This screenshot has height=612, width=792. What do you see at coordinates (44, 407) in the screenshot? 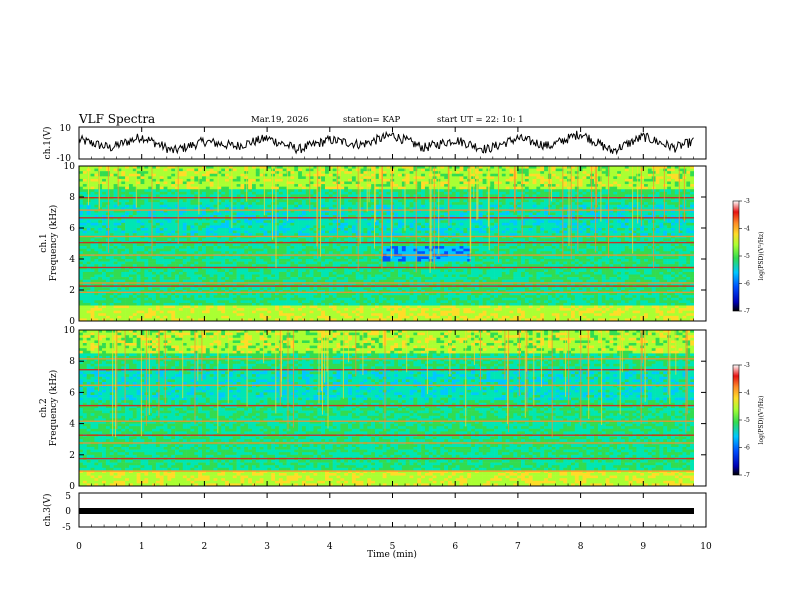
I see `spectrogram-2-channel-label: ch.2` at bounding box center [44, 407].